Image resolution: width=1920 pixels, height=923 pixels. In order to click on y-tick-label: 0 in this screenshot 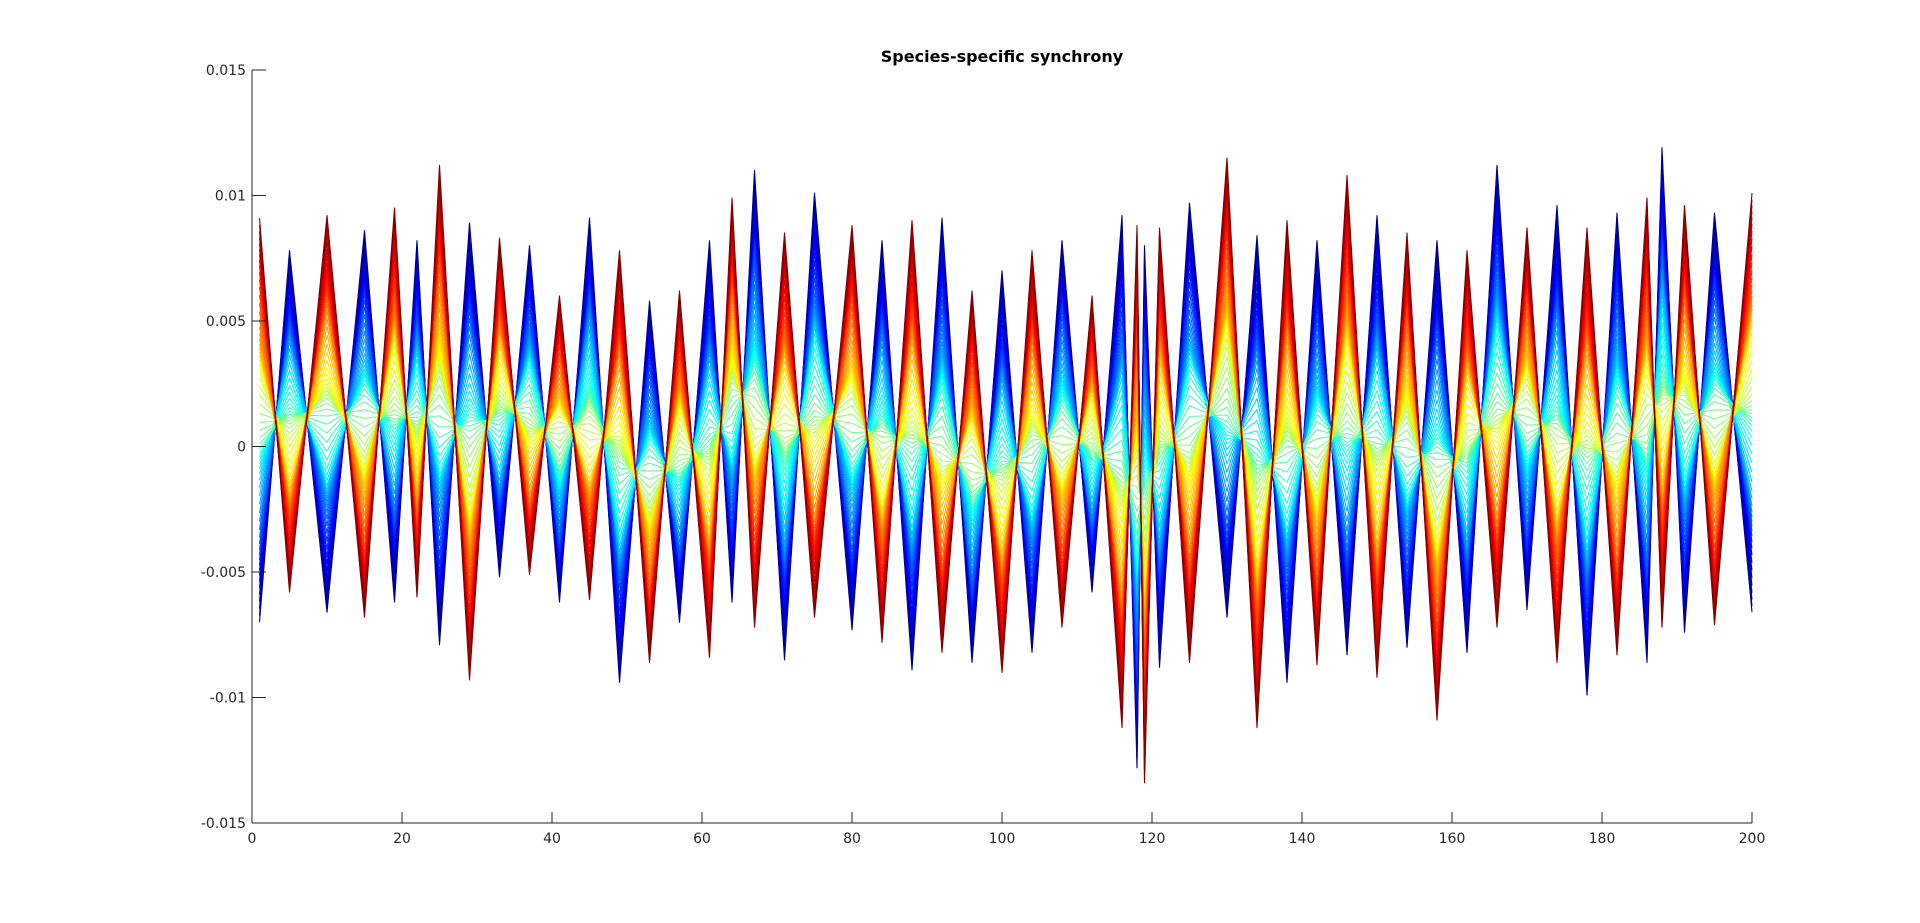, I will do `click(241, 448)`.